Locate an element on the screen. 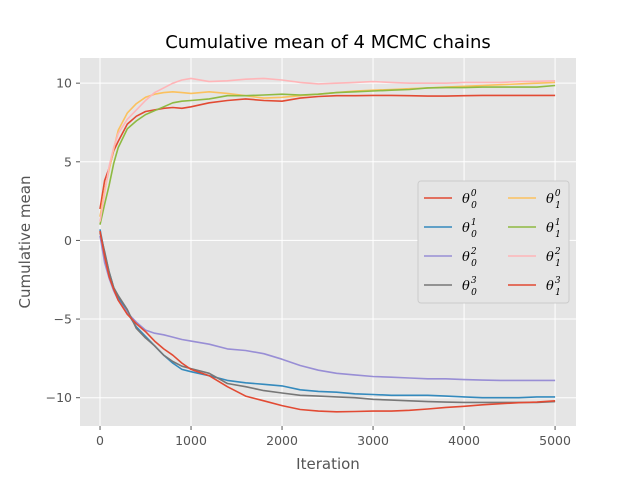  legend-label: θ1 1 is located at coordinates (553, 229).